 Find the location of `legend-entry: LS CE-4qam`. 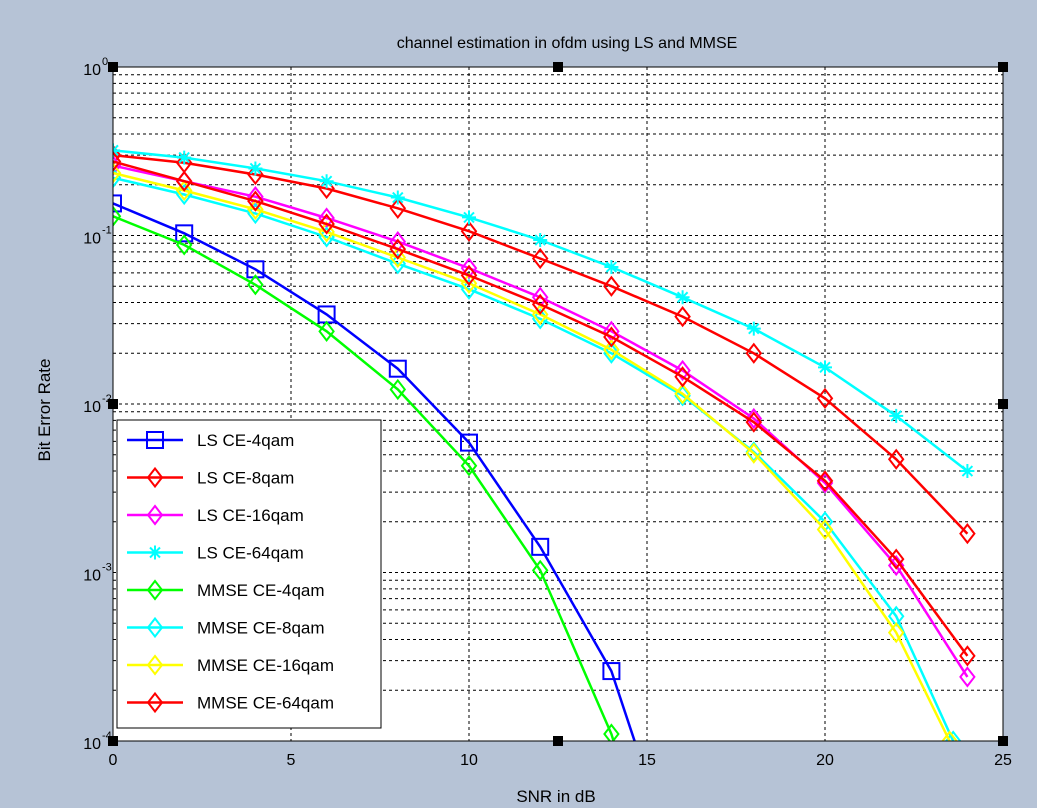

legend-entry: LS CE-4qam is located at coordinates (210, 440).